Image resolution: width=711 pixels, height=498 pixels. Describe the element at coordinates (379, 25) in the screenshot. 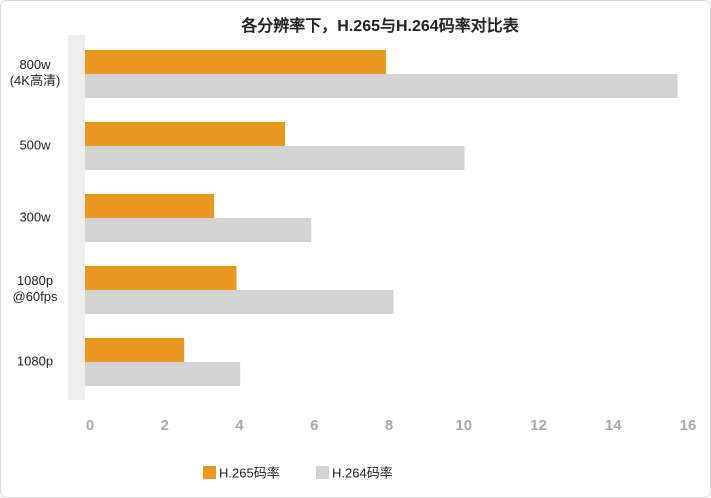

I see `chart-title: 各分辨率下，H.265与H.264码率对比表` at that location.